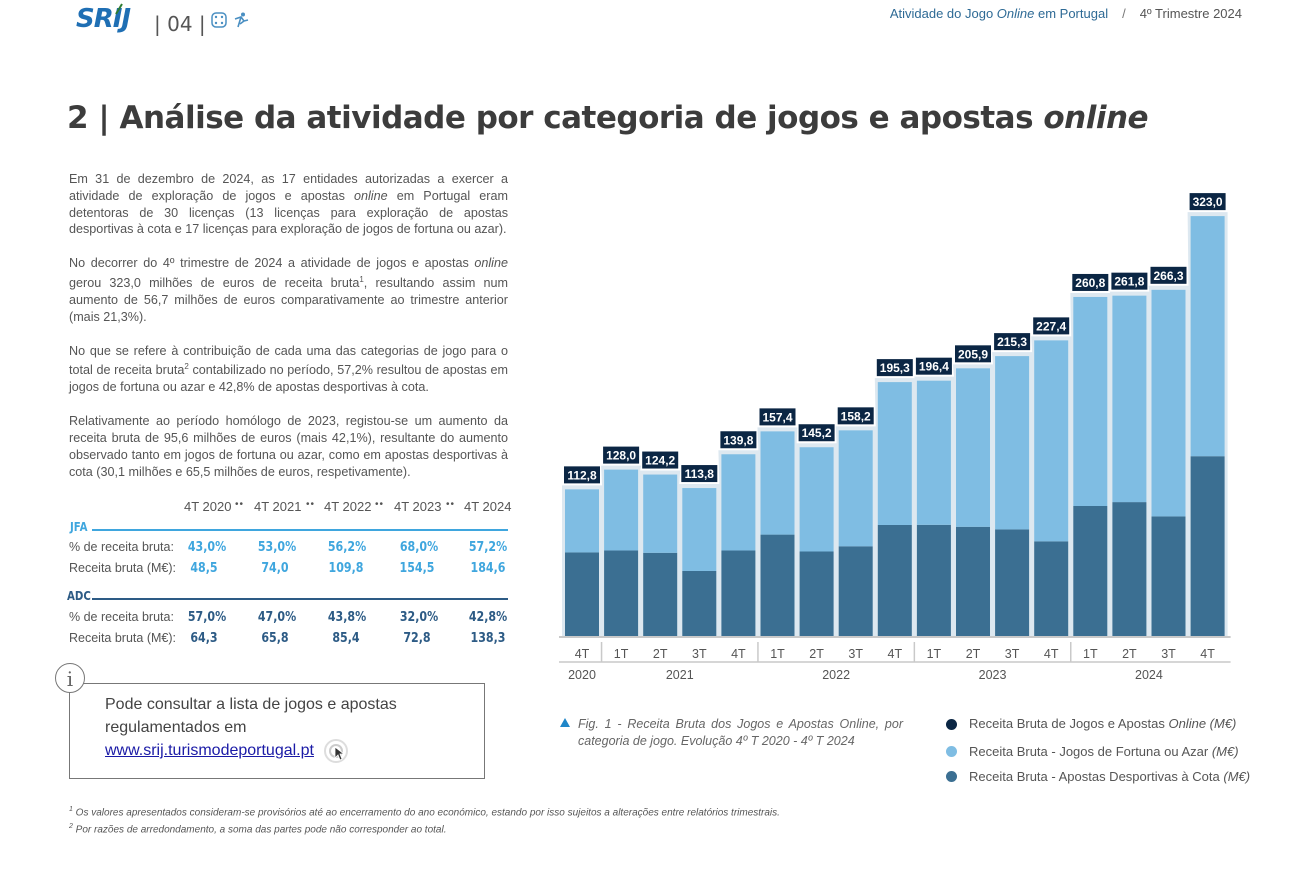  I want to click on footnote-2-number: 2, so click(71, 827).